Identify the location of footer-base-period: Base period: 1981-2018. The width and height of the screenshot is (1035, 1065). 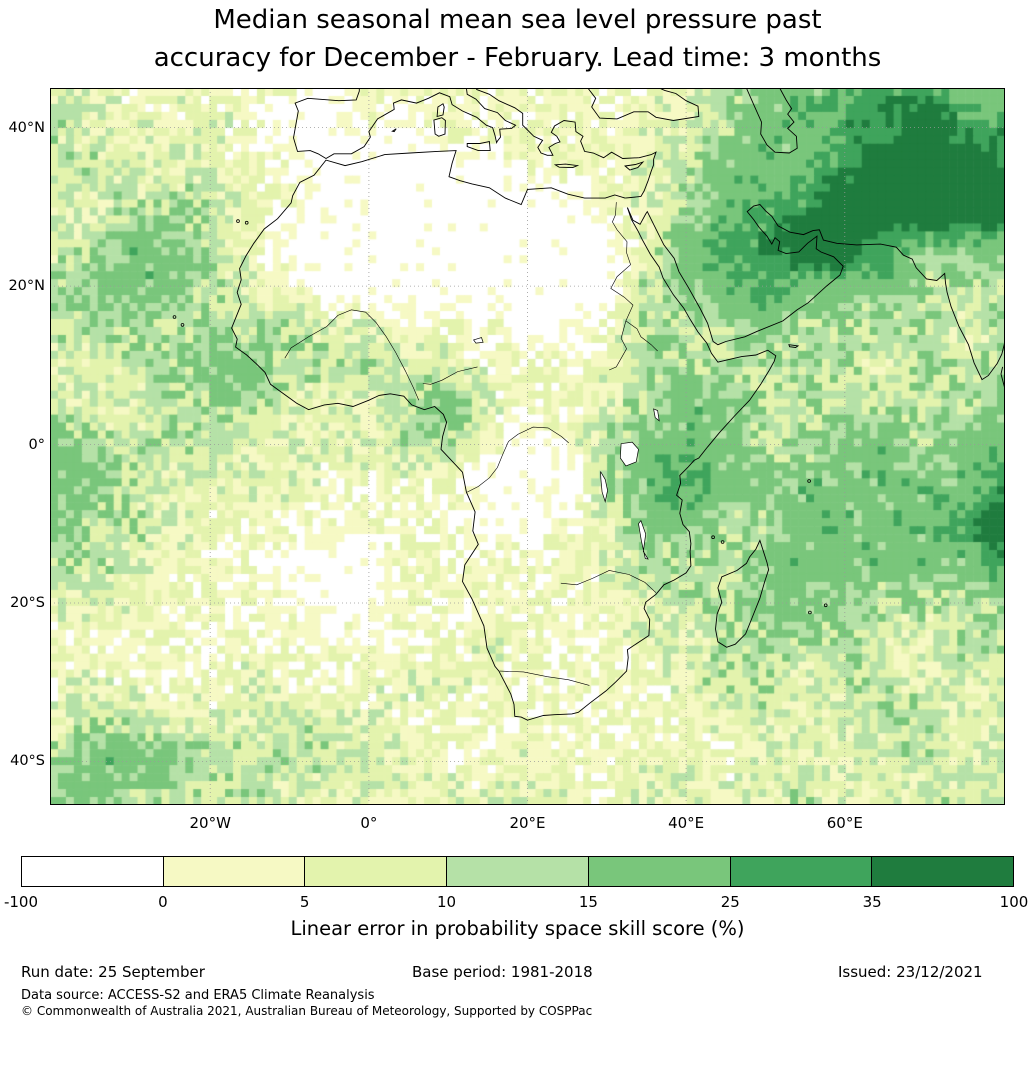
(502, 972).